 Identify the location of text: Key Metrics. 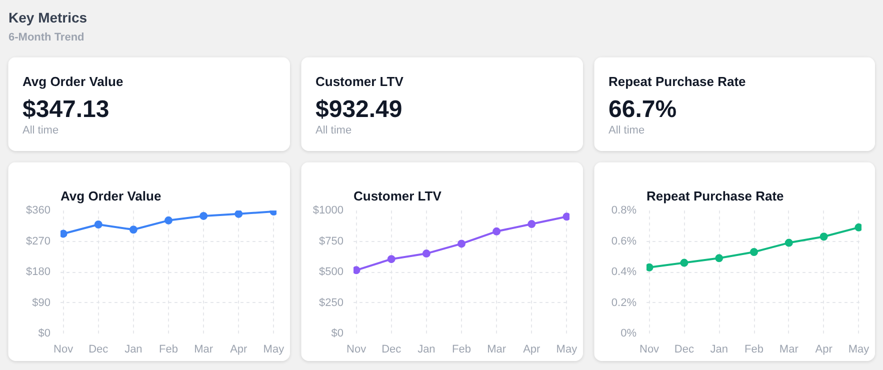
(48, 18).